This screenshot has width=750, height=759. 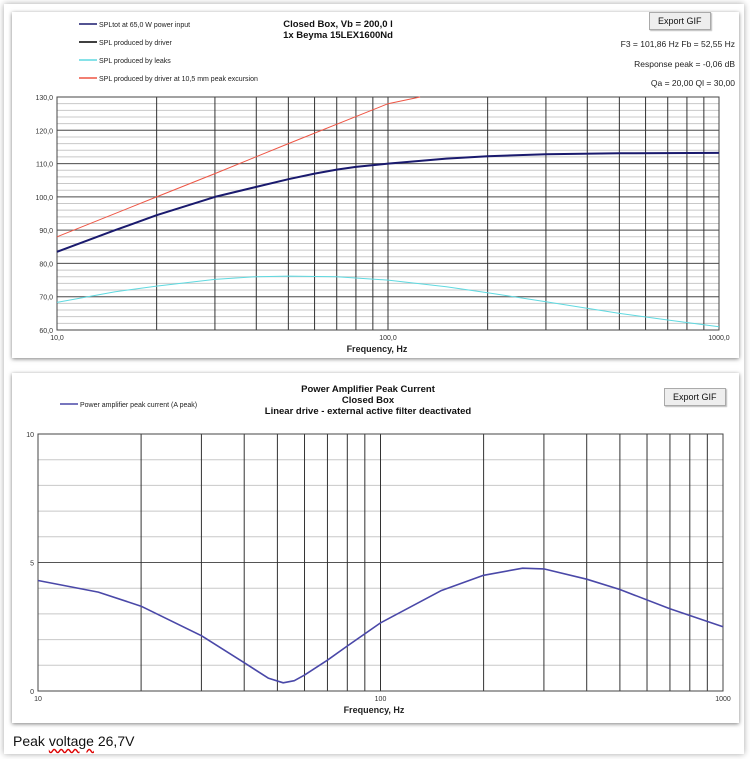 I want to click on y-tick-label: 70,0, so click(x=46, y=298).